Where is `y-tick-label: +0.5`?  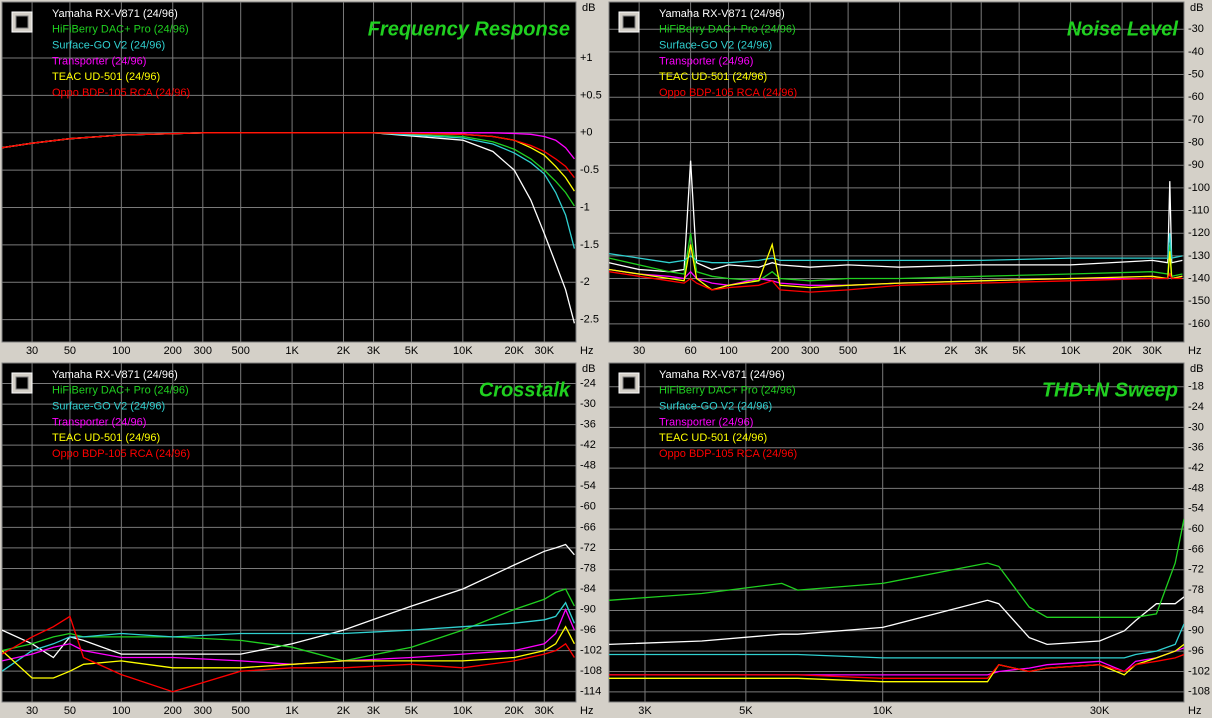 y-tick-label: +0.5 is located at coordinates (591, 95).